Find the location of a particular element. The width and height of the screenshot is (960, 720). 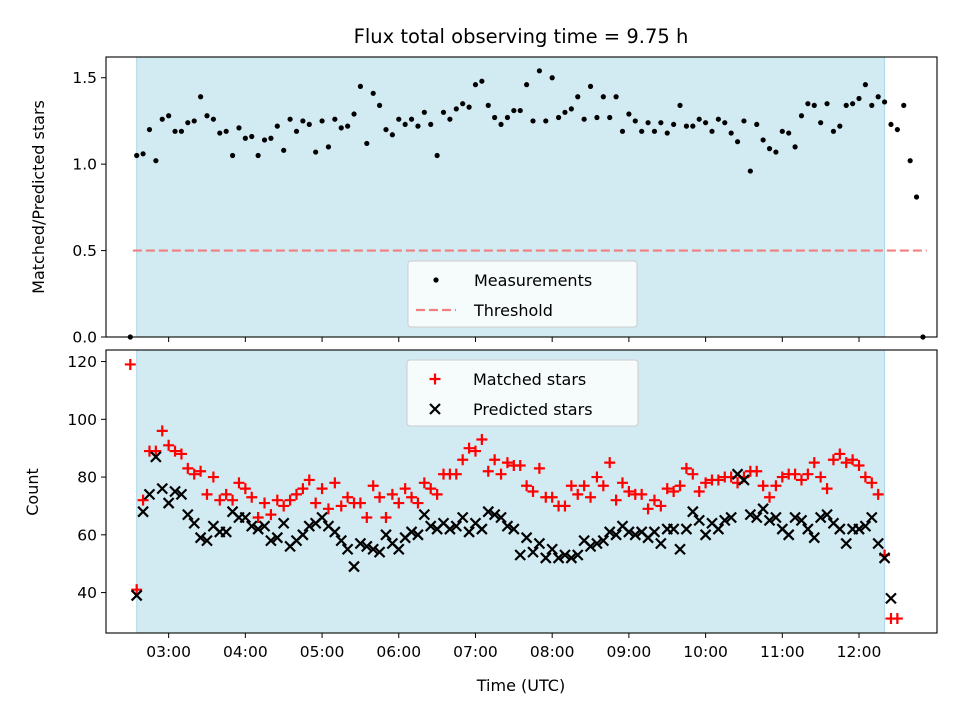

top-y-axis-label: Matched/Predicted stars is located at coordinates (38, 197).